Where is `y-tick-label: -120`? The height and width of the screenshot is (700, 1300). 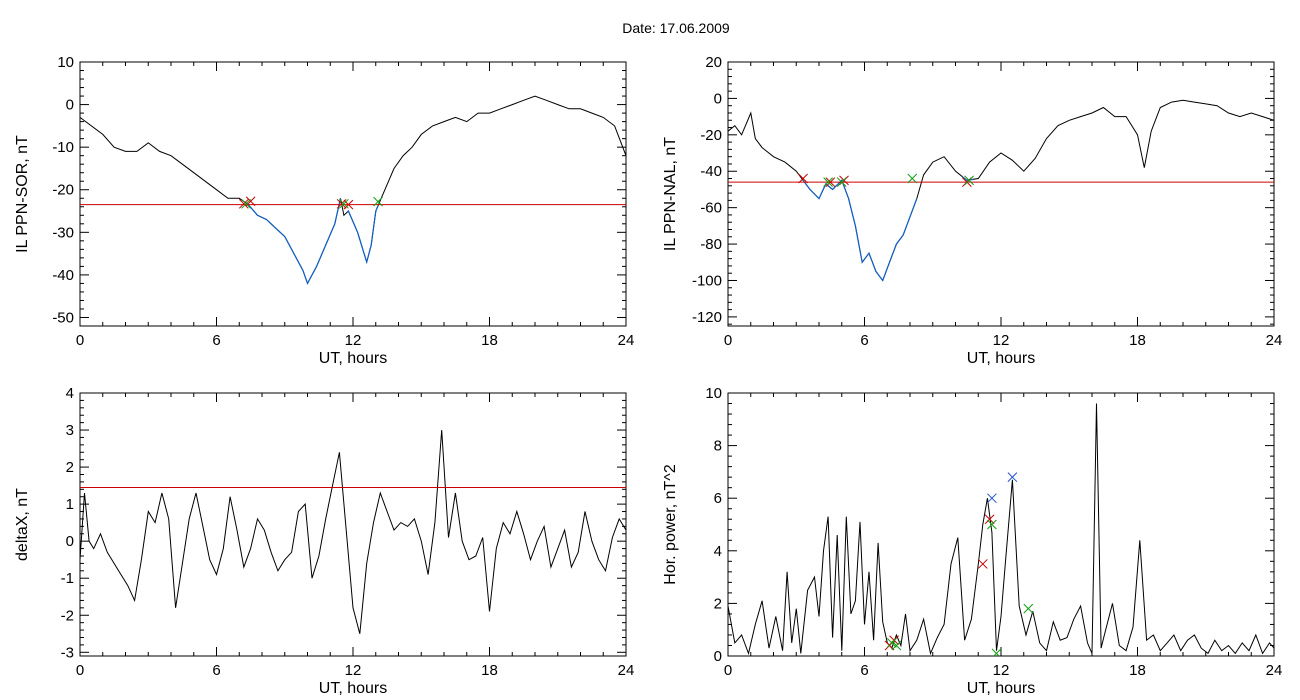 y-tick-label: -120 is located at coordinates (707, 317).